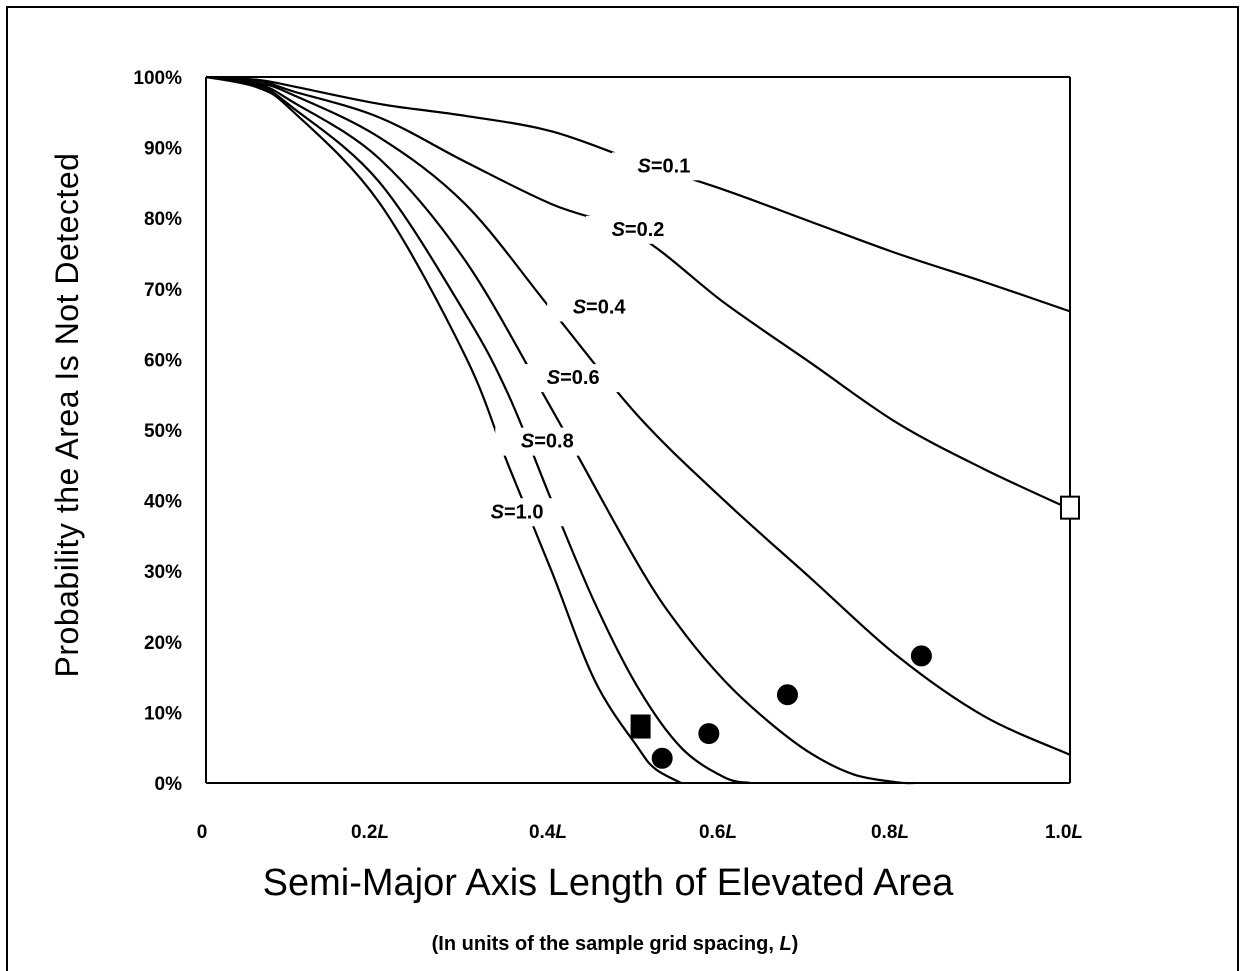 The height and width of the screenshot is (971, 1245). What do you see at coordinates (163, 431) in the screenshot?
I see `y-tick-label: 50%` at bounding box center [163, 431].